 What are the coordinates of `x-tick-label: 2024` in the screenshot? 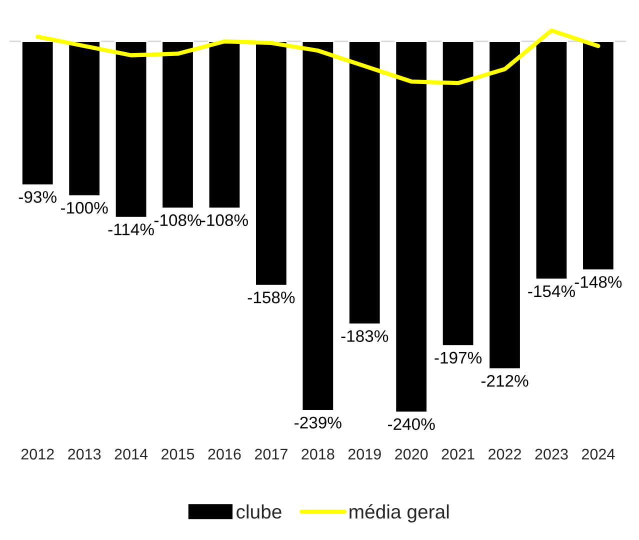 It's located at (598, 454).